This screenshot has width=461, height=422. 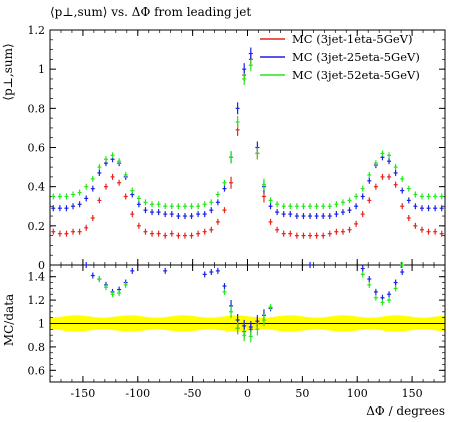 I want to click on main-y-tick-label: 0.6, so click(x=37, y=148).